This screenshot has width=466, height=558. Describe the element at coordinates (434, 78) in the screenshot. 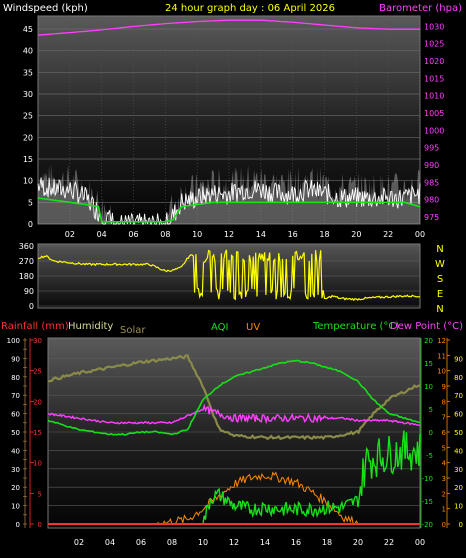

I see `barometer-tick-label: 1015` at that location.